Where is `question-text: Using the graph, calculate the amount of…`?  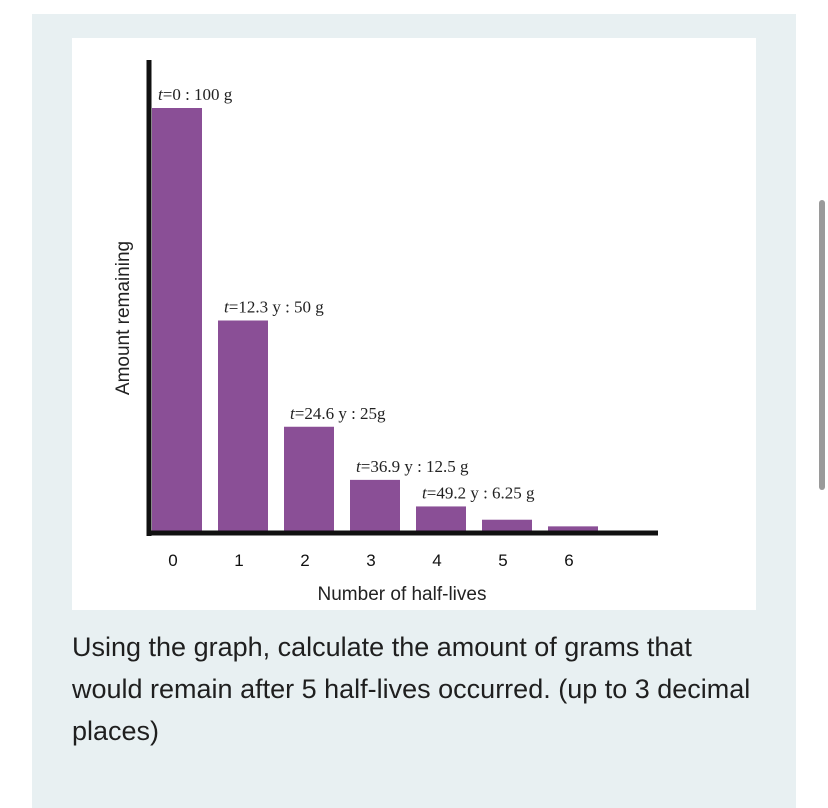 question-text: Using the graph, calculate the amount of… is located at coordinates (411, 689).